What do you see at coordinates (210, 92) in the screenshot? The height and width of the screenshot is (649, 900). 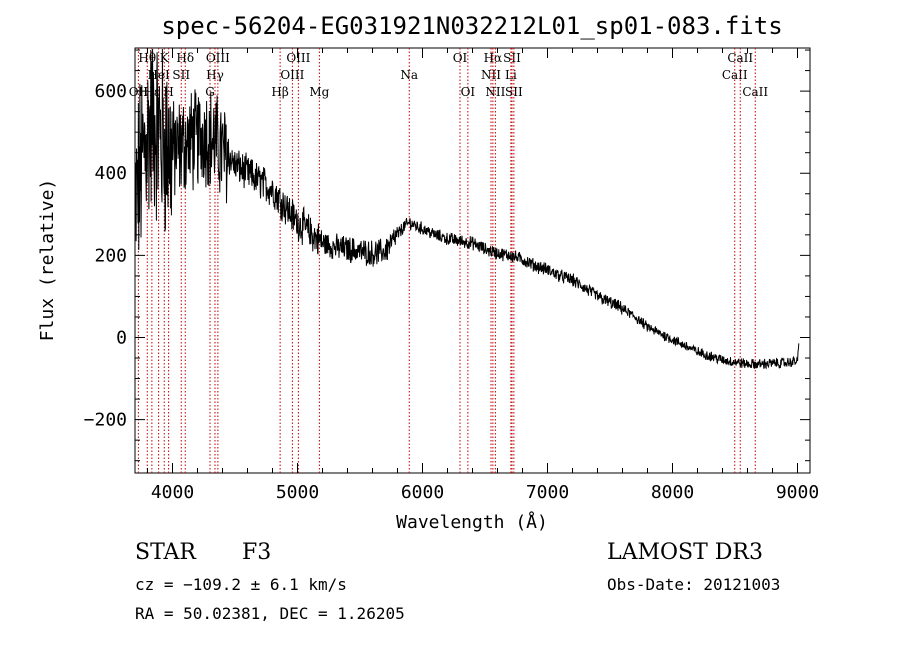 I see `line-marker-label: G` at bounding box center [210, 92].